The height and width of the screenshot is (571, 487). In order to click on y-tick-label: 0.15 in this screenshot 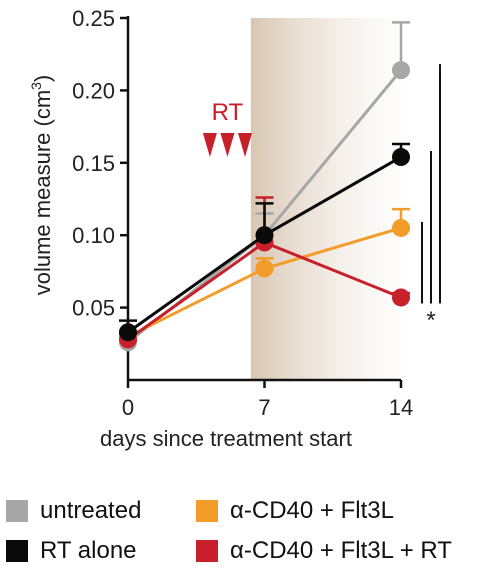, I will do `click(93, 163)`.